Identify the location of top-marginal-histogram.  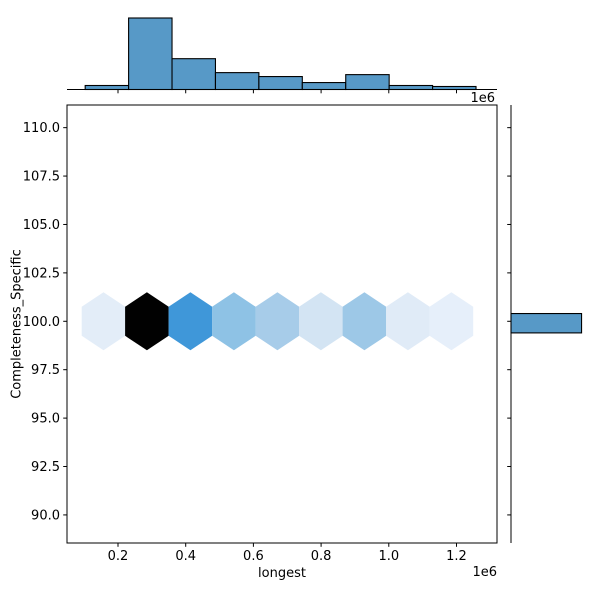
(282, 55).